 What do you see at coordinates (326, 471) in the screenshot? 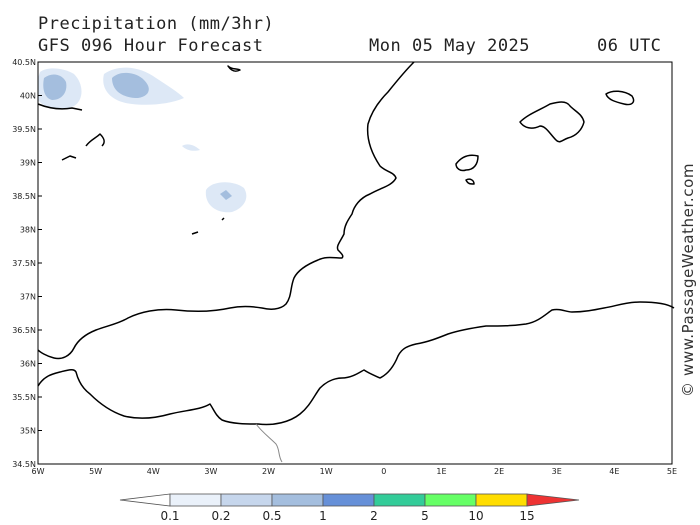
I see `longitude-tick-label: 1W` at bounding box center [326, 471].